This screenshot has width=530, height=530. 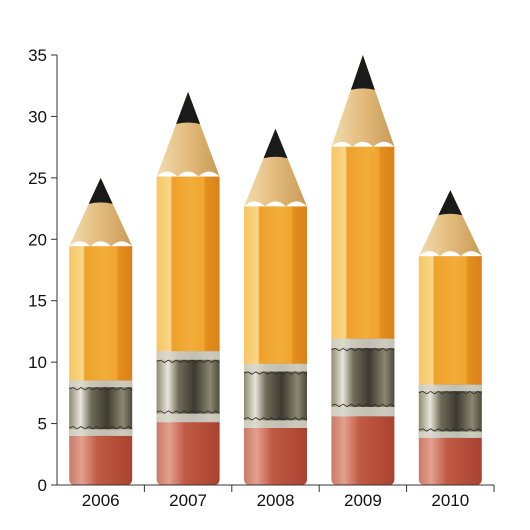 I want to click on y-tick-label: 5, so click(x=42, y=424).